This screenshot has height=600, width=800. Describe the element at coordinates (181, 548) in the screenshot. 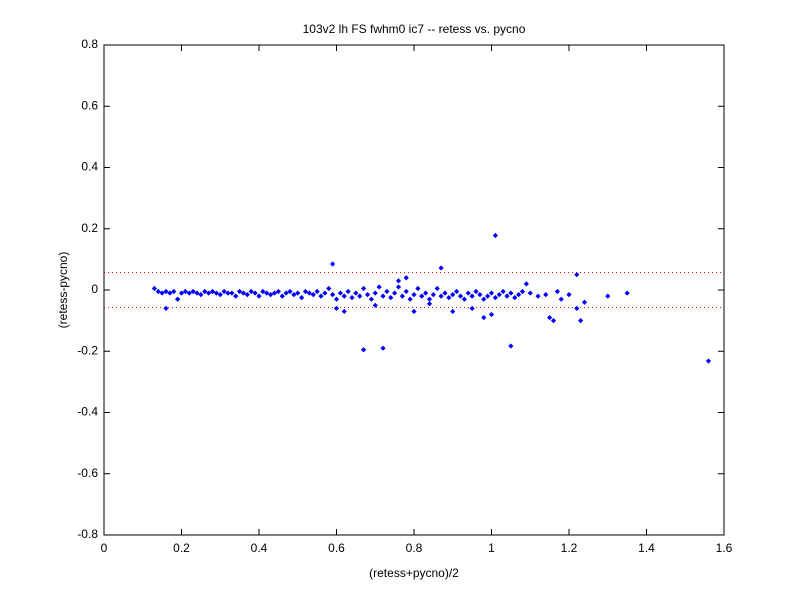

I see `x-tick-label: 0.2` at that location.